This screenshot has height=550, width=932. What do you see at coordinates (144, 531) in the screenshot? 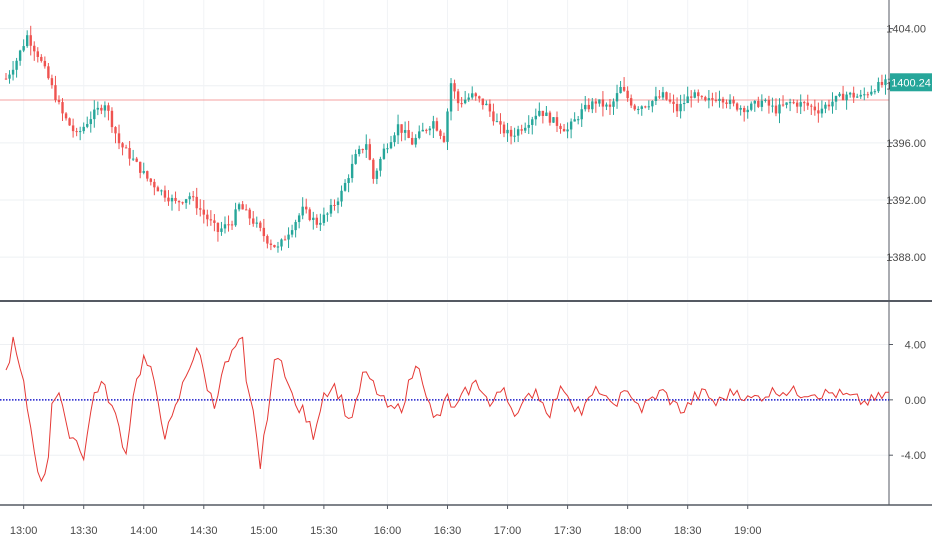
I see `time-tick-label: 14:00` at bounding box center [144, 531].